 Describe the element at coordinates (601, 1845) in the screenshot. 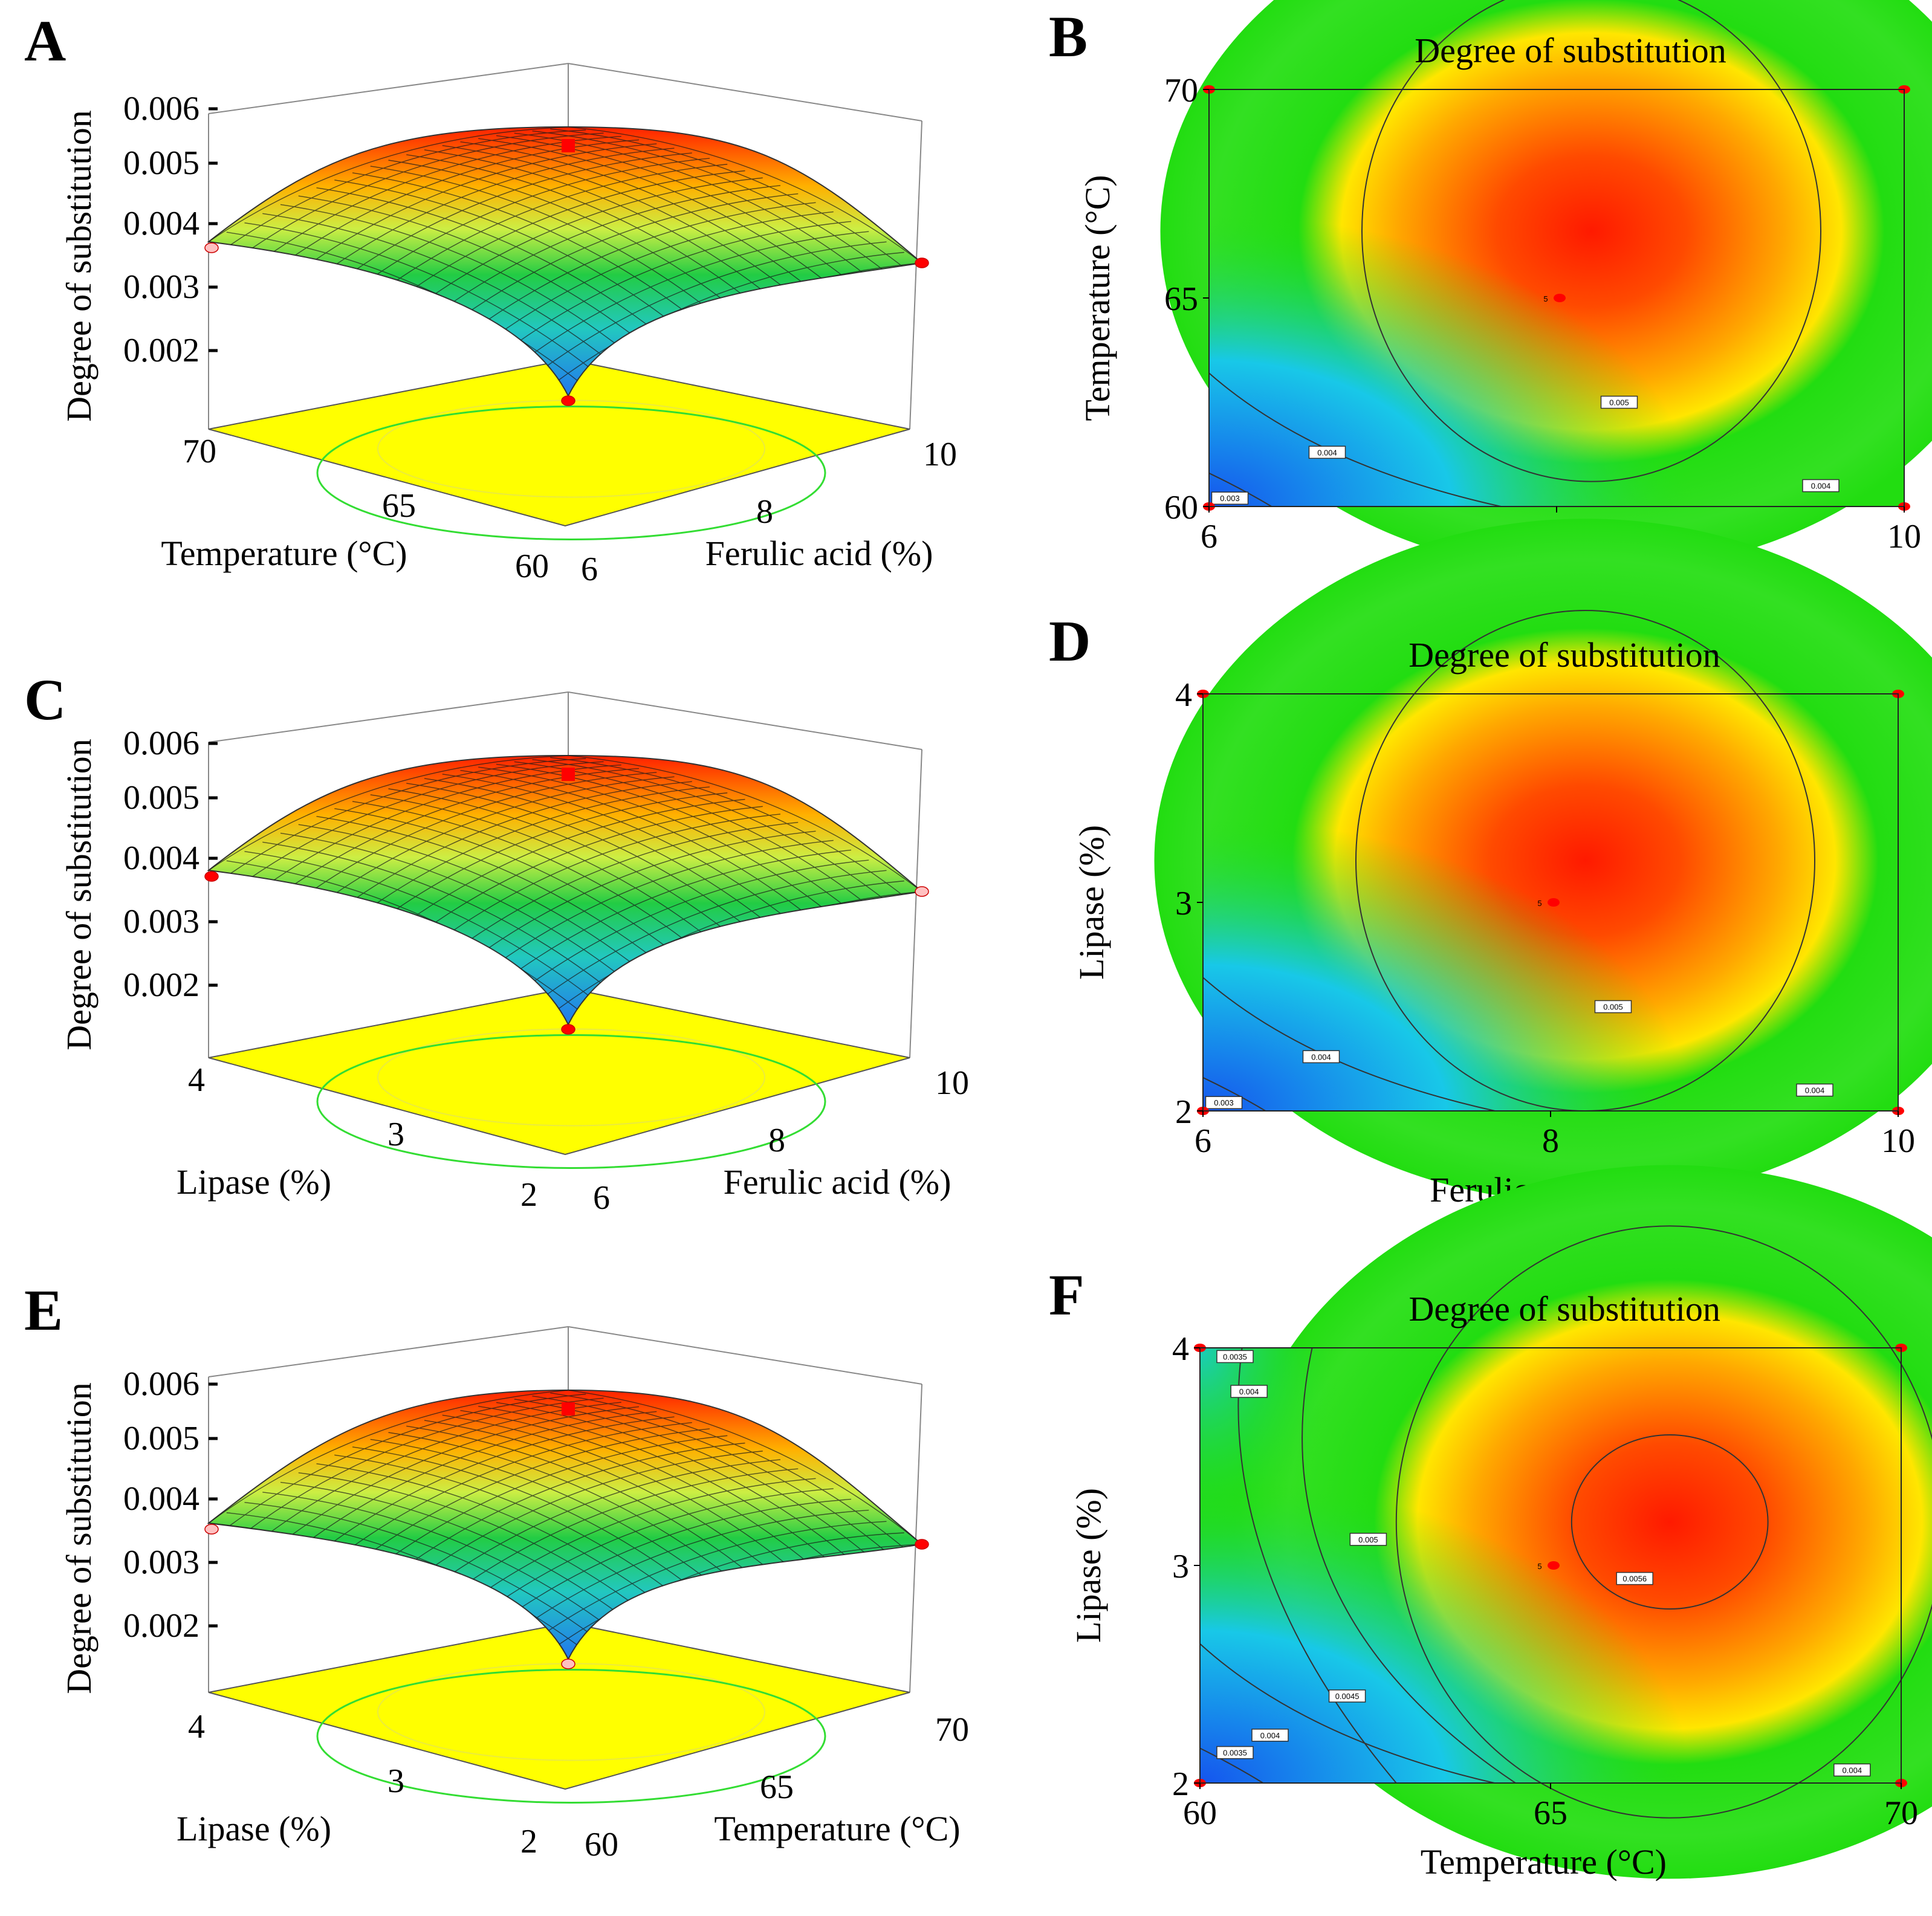

I see `right-axis-tick: 60` at that location.